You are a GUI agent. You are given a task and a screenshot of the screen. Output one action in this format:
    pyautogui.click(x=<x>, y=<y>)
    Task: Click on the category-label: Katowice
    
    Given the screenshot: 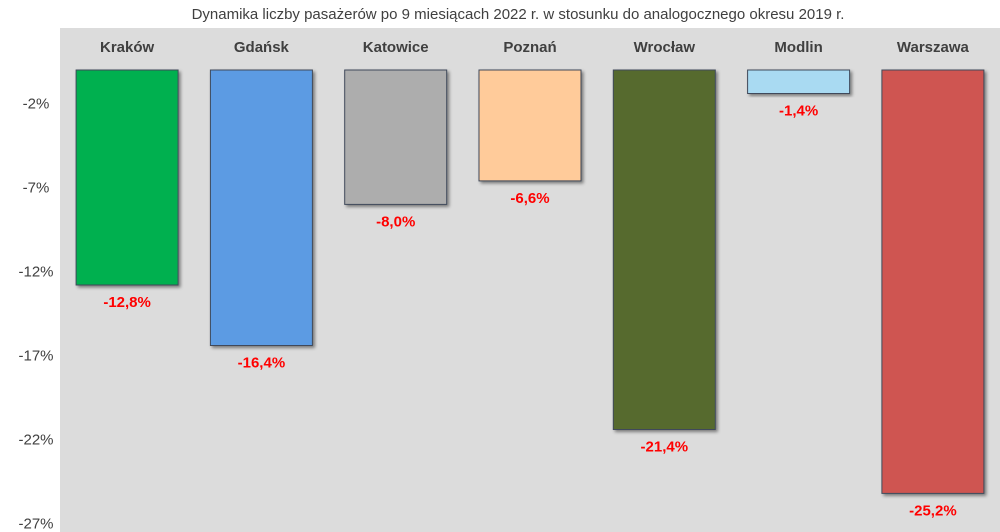 What is the action you would take?
    pyautogui.click(x=396, y=47)
    